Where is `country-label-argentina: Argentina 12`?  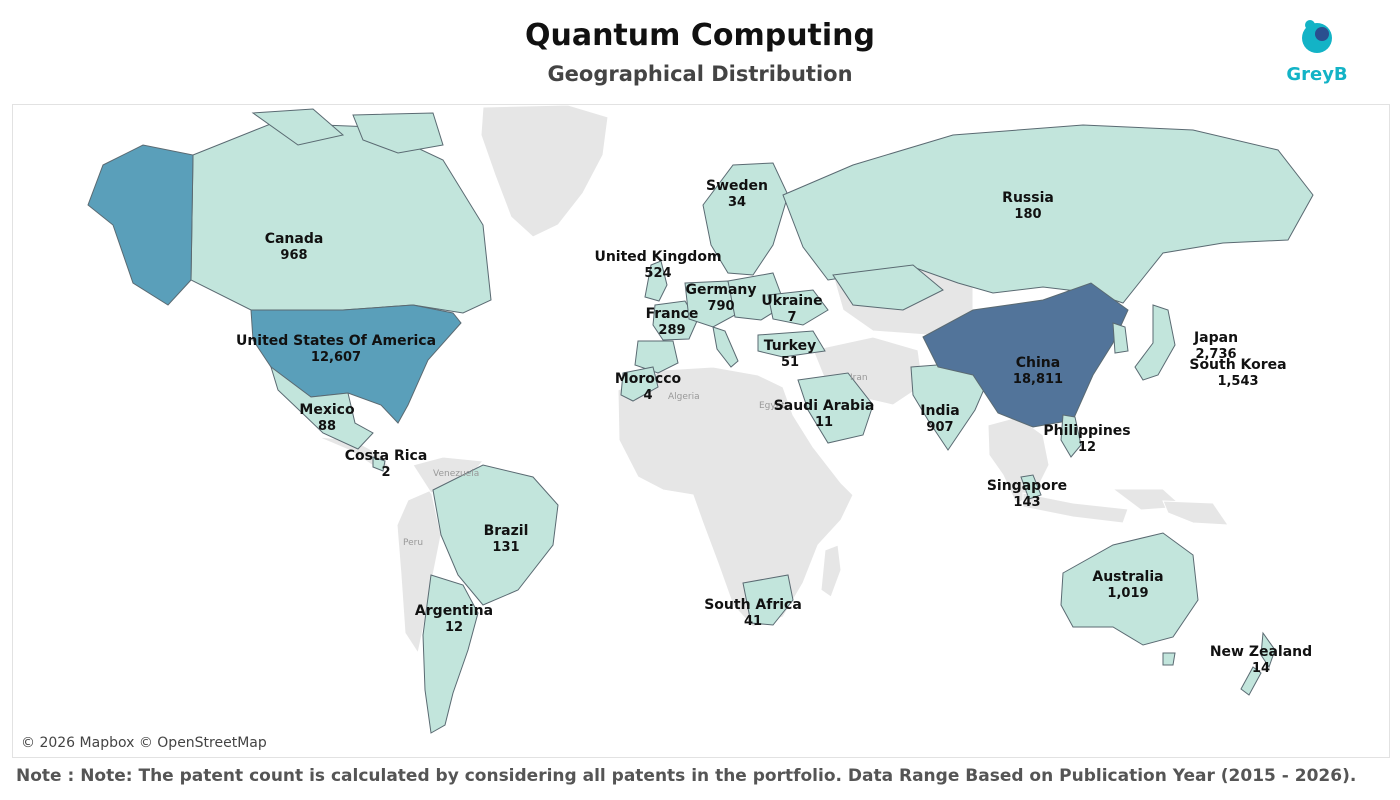 country-label-argentina: Argentina 12 is located at coordinates (454, 619).